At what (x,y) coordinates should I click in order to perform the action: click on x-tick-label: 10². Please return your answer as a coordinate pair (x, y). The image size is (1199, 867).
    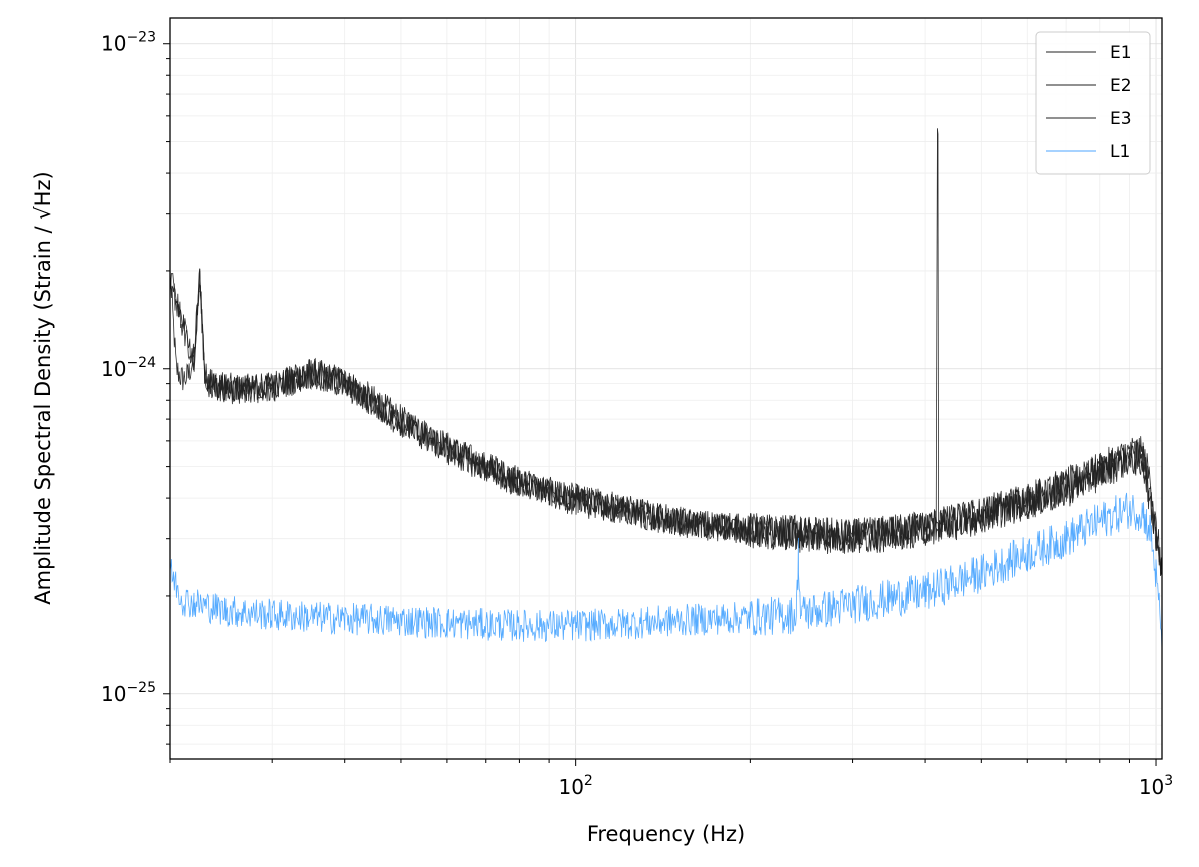
    Looking at the image, I should click on (575, 786).